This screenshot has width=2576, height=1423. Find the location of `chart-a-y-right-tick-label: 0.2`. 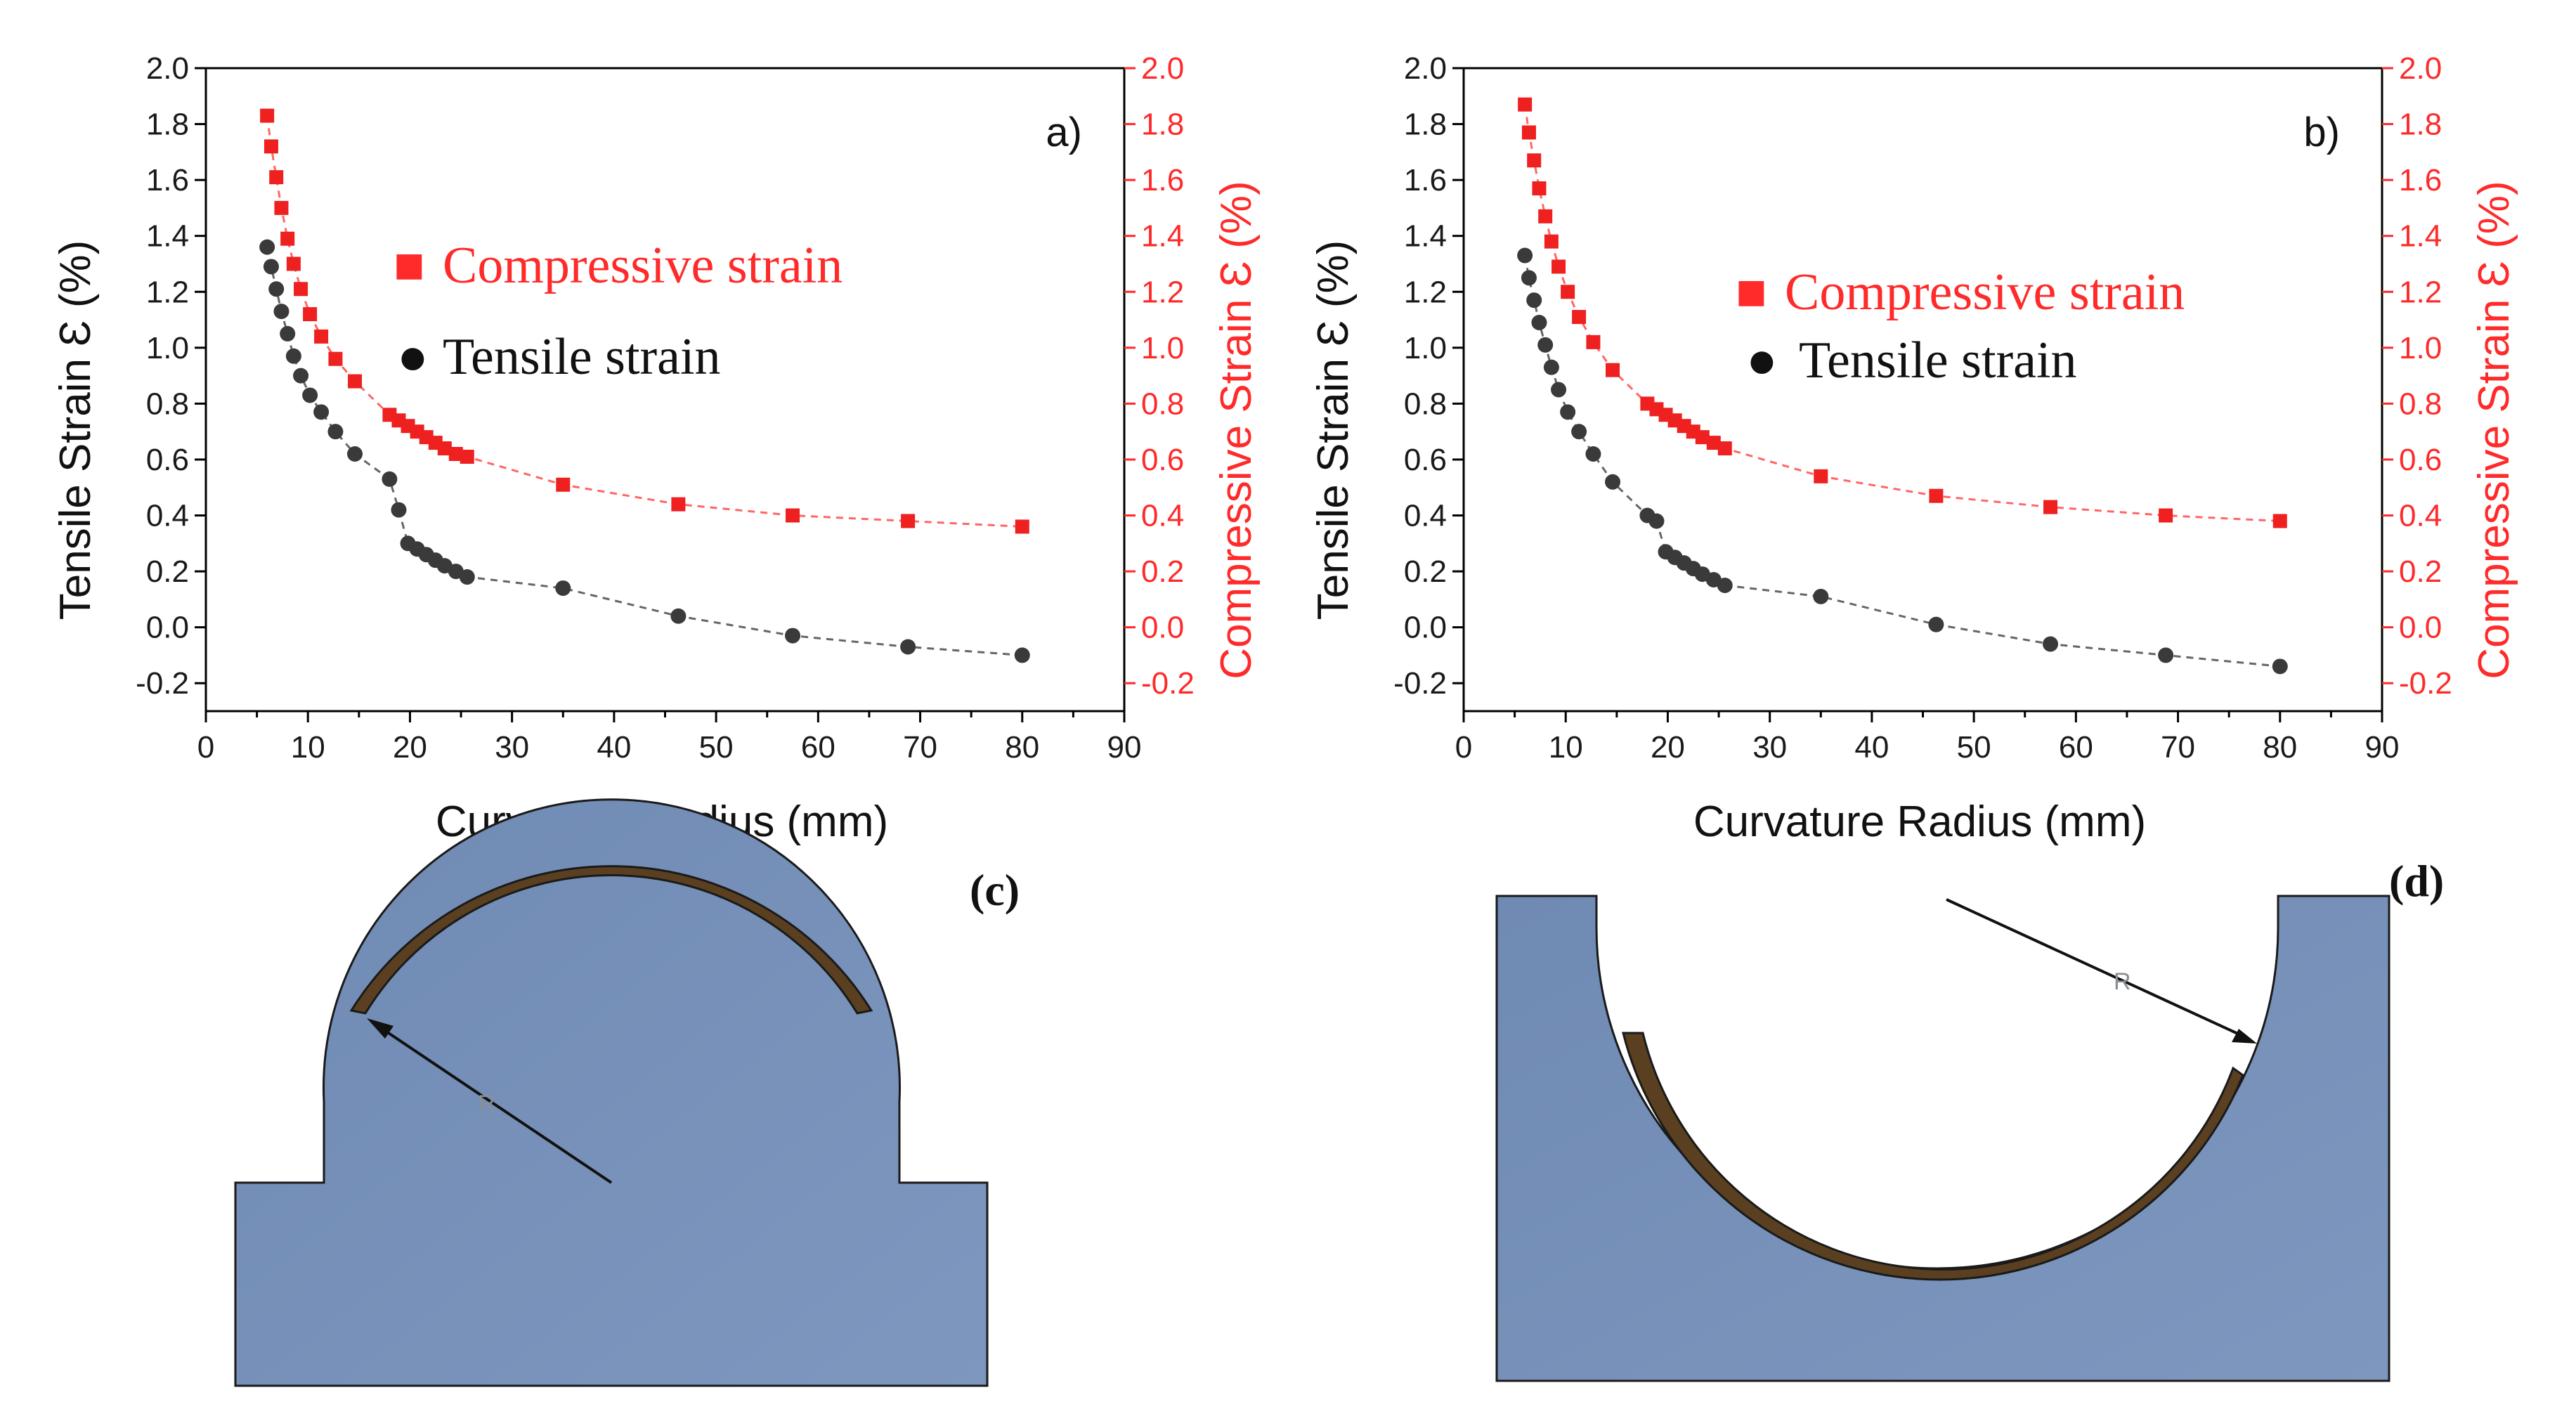

chart-a-y-right-tick-label: 0.2 is located at coordinates (1162, 571).